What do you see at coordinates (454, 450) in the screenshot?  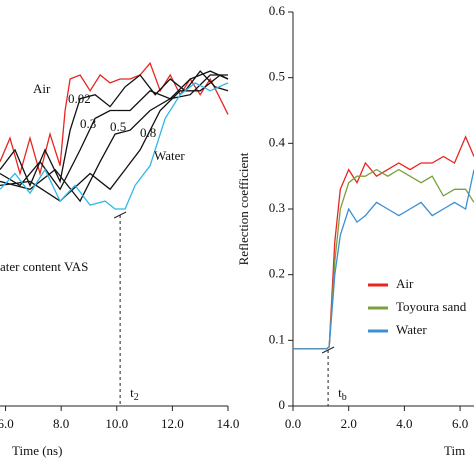 I see `x-axis-label: Tim` at bounding box center [454, 450].